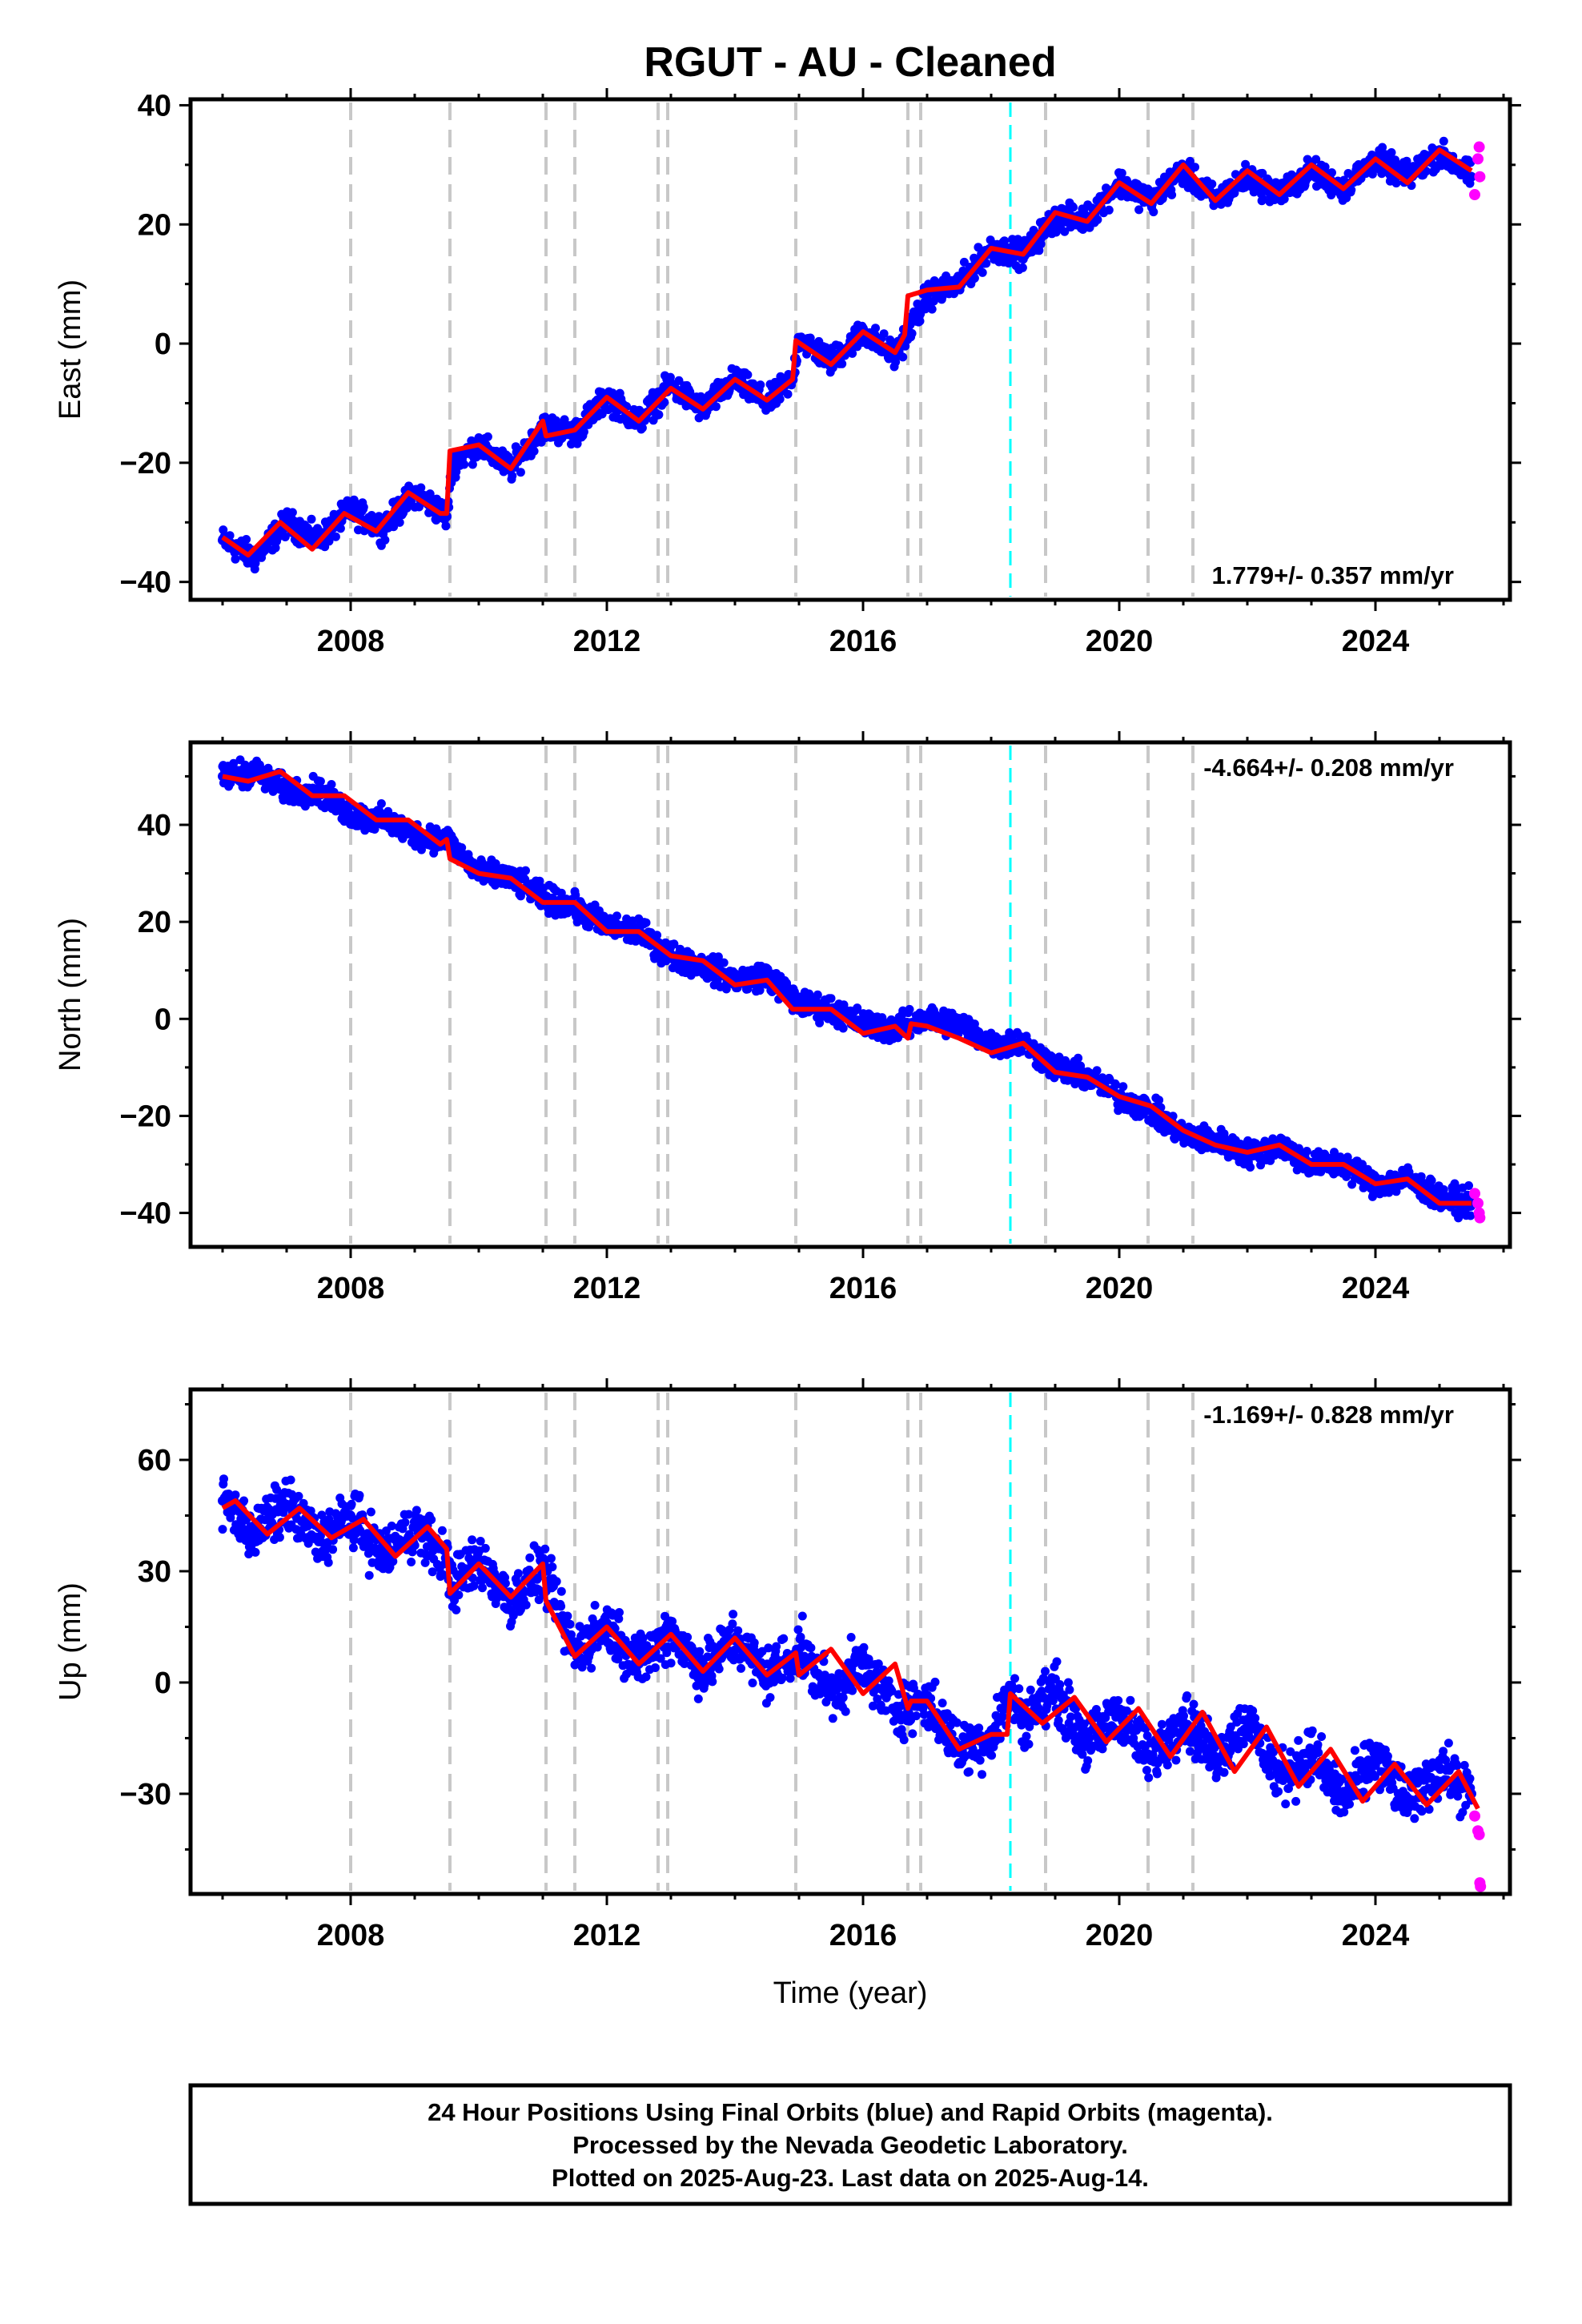 This screenshot has width=1582, height=2324. What do you see at coordinates (154, 826) in the screenshot?
I see `north-y-tick-label: 40` at bounding box center [154, 826].